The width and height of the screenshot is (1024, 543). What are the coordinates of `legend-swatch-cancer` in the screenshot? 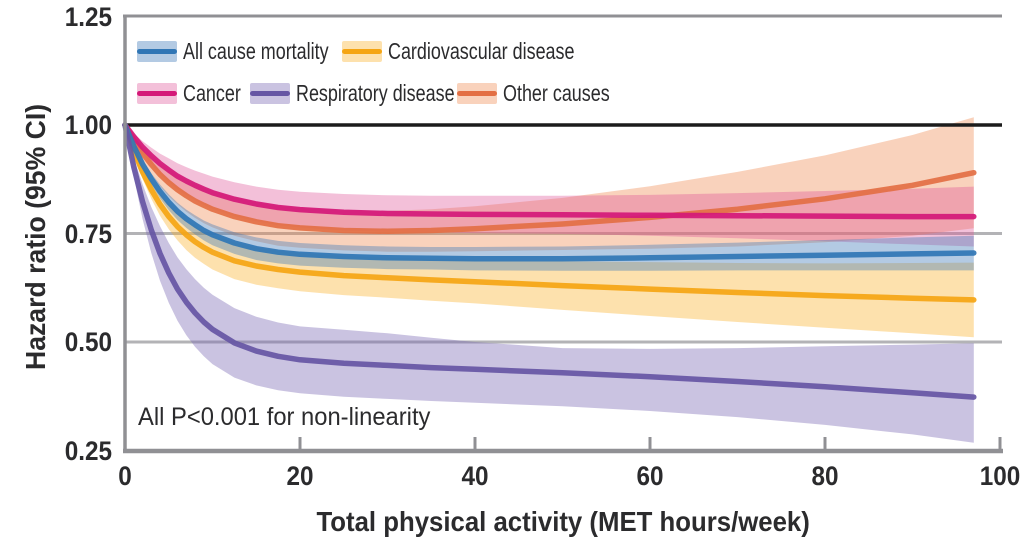 It's located at (157, 93).